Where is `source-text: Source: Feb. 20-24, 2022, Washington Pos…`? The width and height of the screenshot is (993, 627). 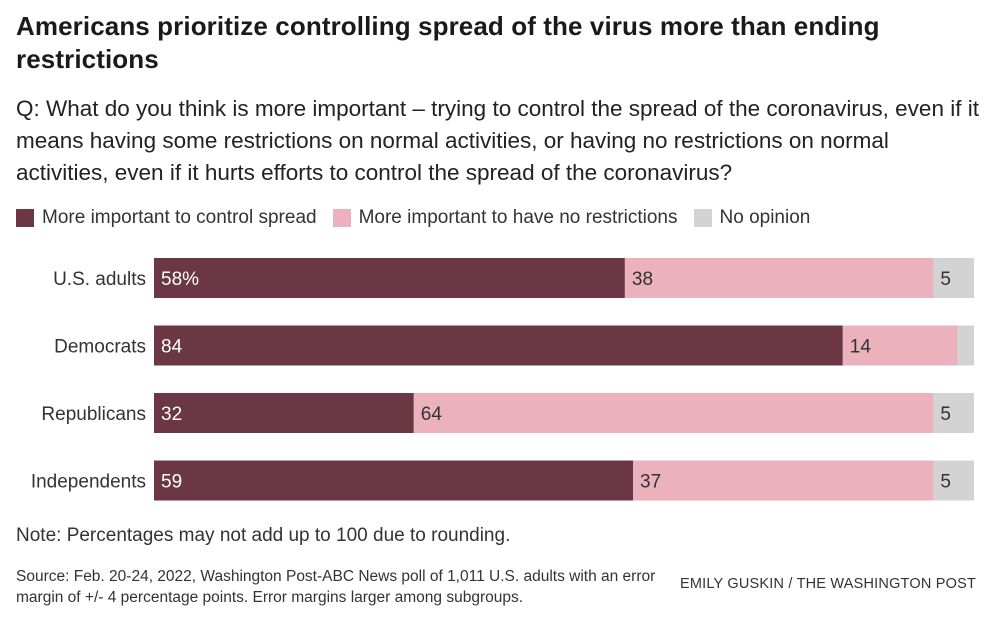 source-text: Source: Feb. 20-24, 2022, Washington Pos… is located at coordinates (336, 587).